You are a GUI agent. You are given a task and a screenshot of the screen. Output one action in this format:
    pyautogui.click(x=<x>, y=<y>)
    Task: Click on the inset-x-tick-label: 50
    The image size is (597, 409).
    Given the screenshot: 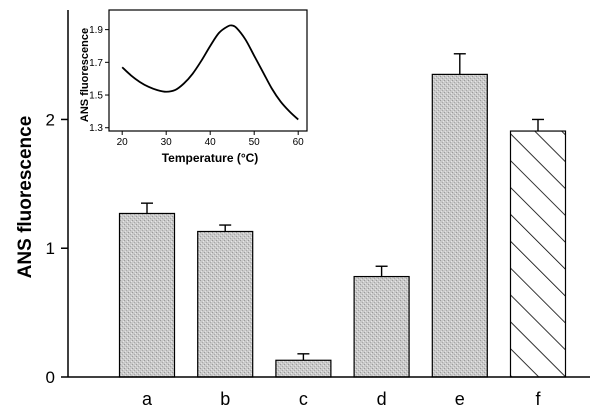 What is the action you would take?
    pyautogui.click(x=255, y=142)
    